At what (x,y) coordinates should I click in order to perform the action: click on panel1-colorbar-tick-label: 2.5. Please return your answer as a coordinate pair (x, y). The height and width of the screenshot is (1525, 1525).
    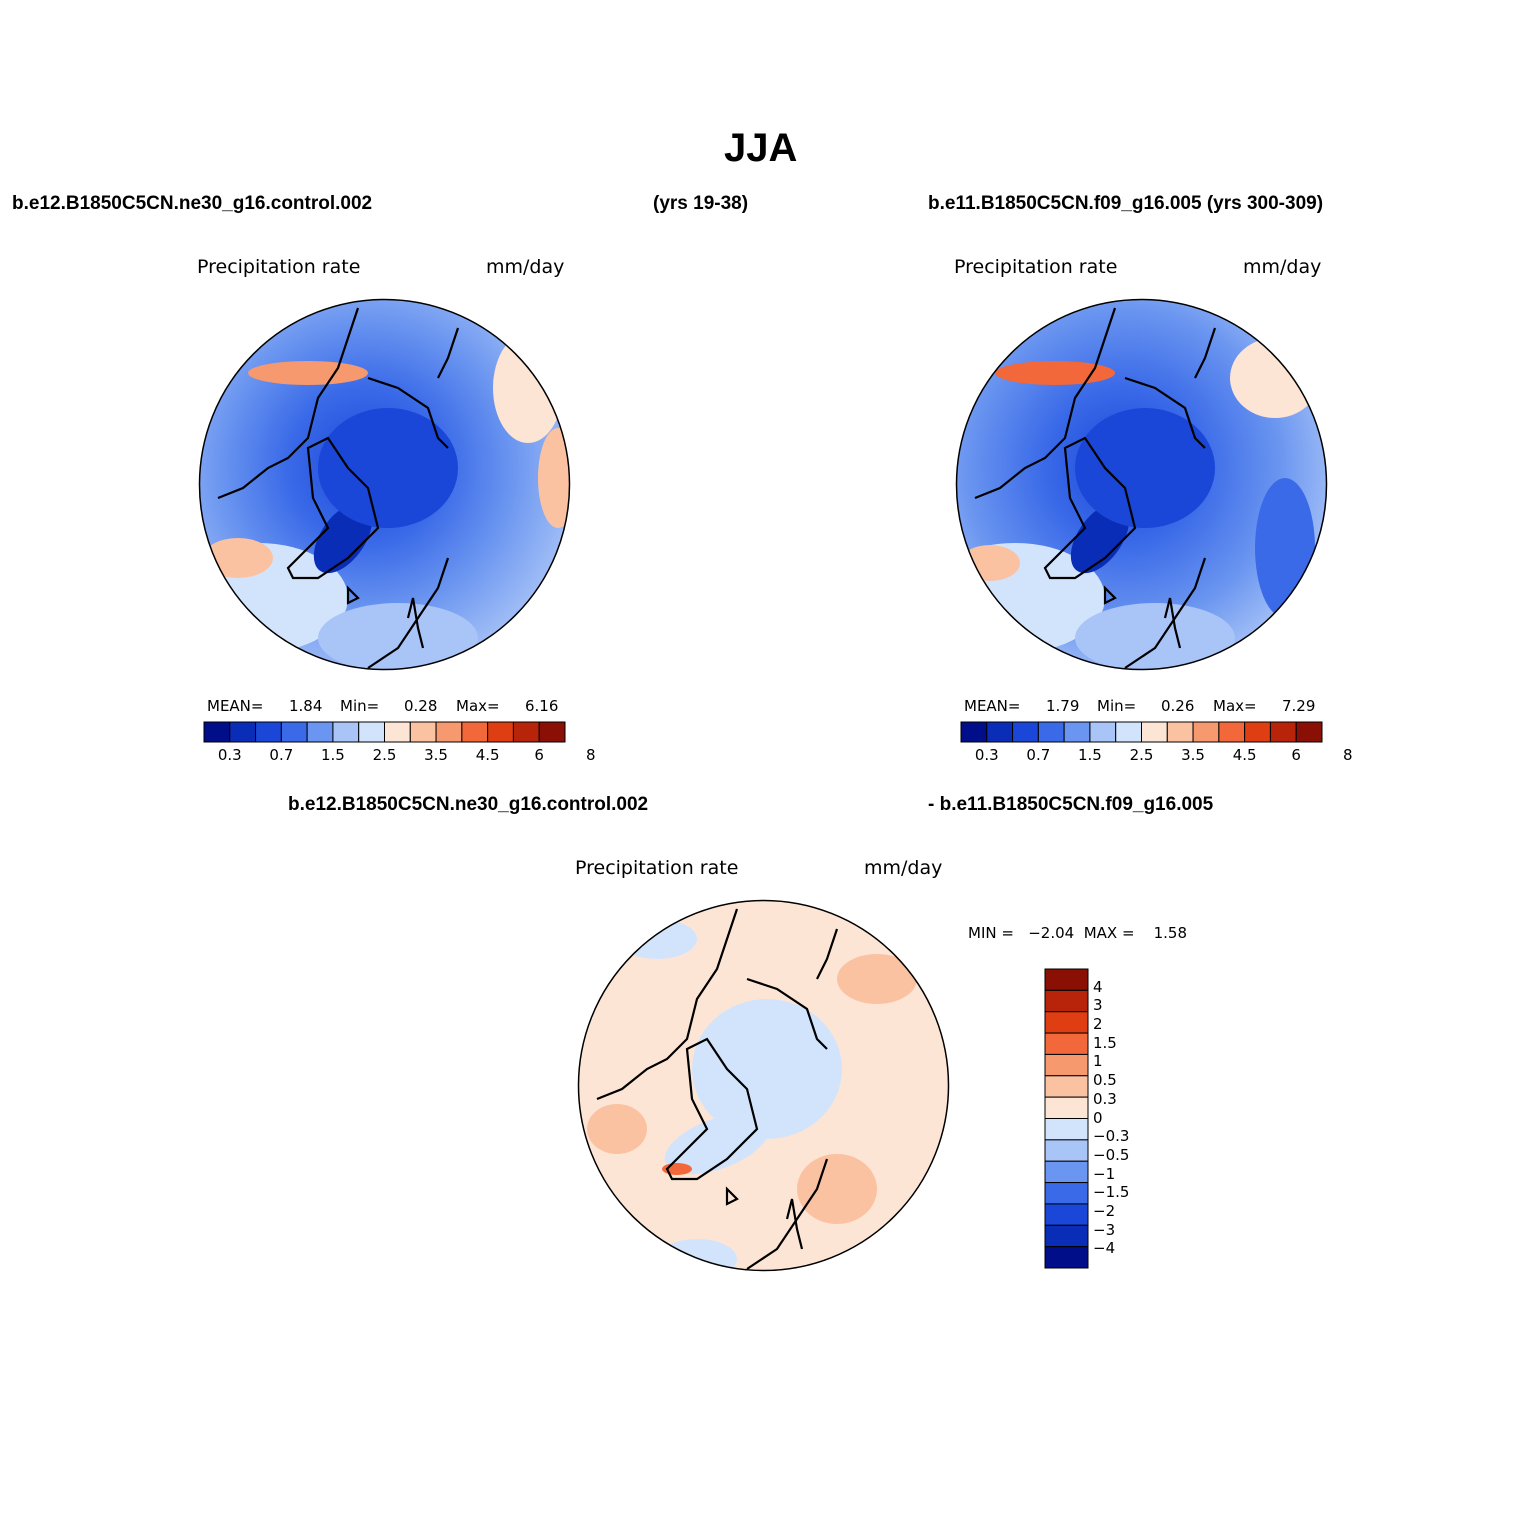
    Looking at the image, I should click on (384, 755).